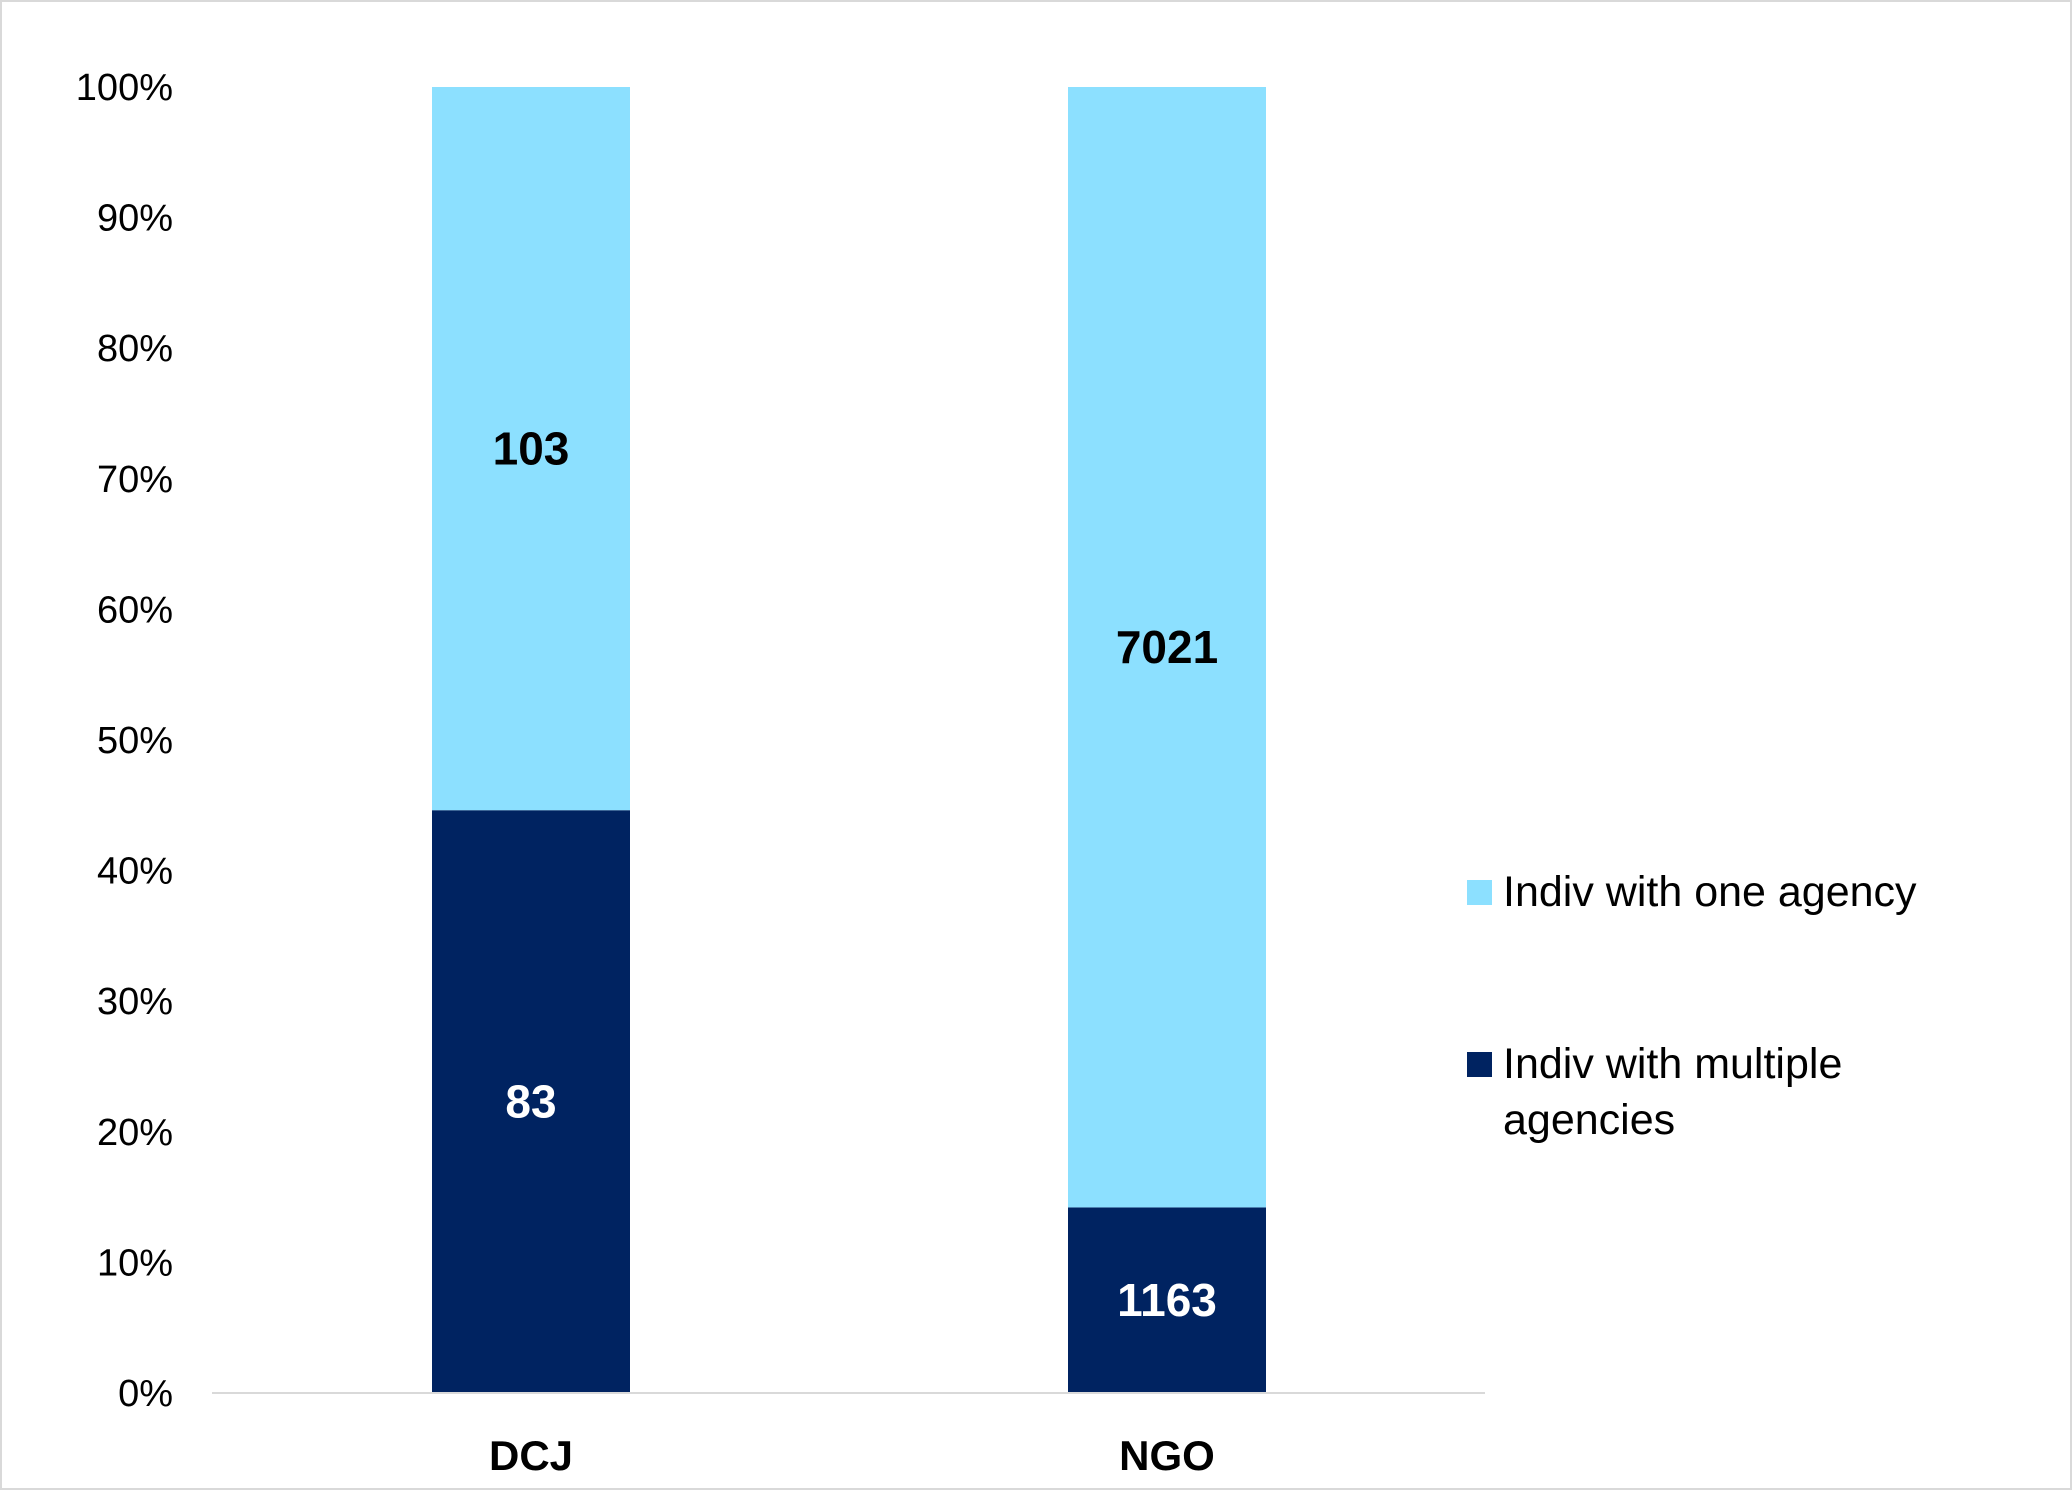 This screenshot has width=2072, height=1490. I want to click on data-label: 103, so click(531, 449).